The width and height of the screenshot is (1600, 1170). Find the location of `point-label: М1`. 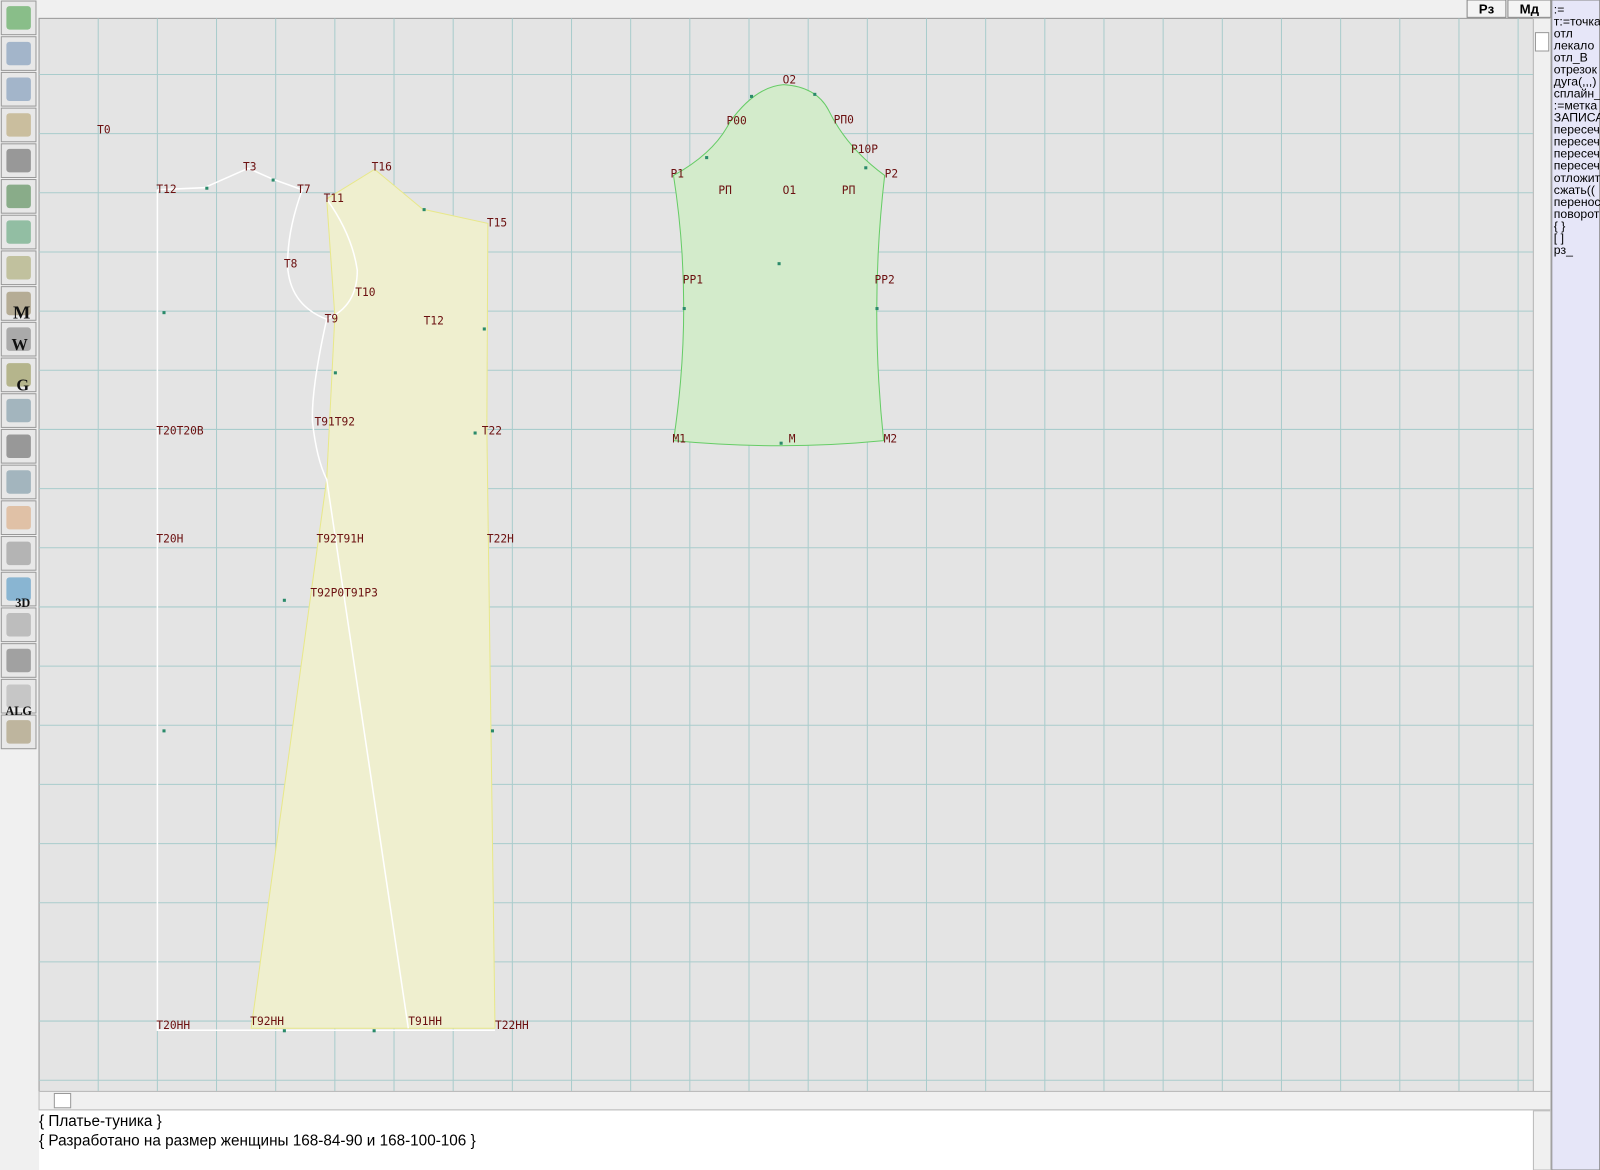

point-label: М1 is located at coordinates (679, 439).